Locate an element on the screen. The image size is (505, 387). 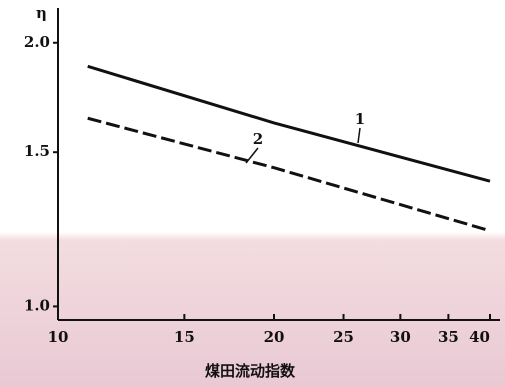
y-axis-label: η is located at coordinates (41, 13).